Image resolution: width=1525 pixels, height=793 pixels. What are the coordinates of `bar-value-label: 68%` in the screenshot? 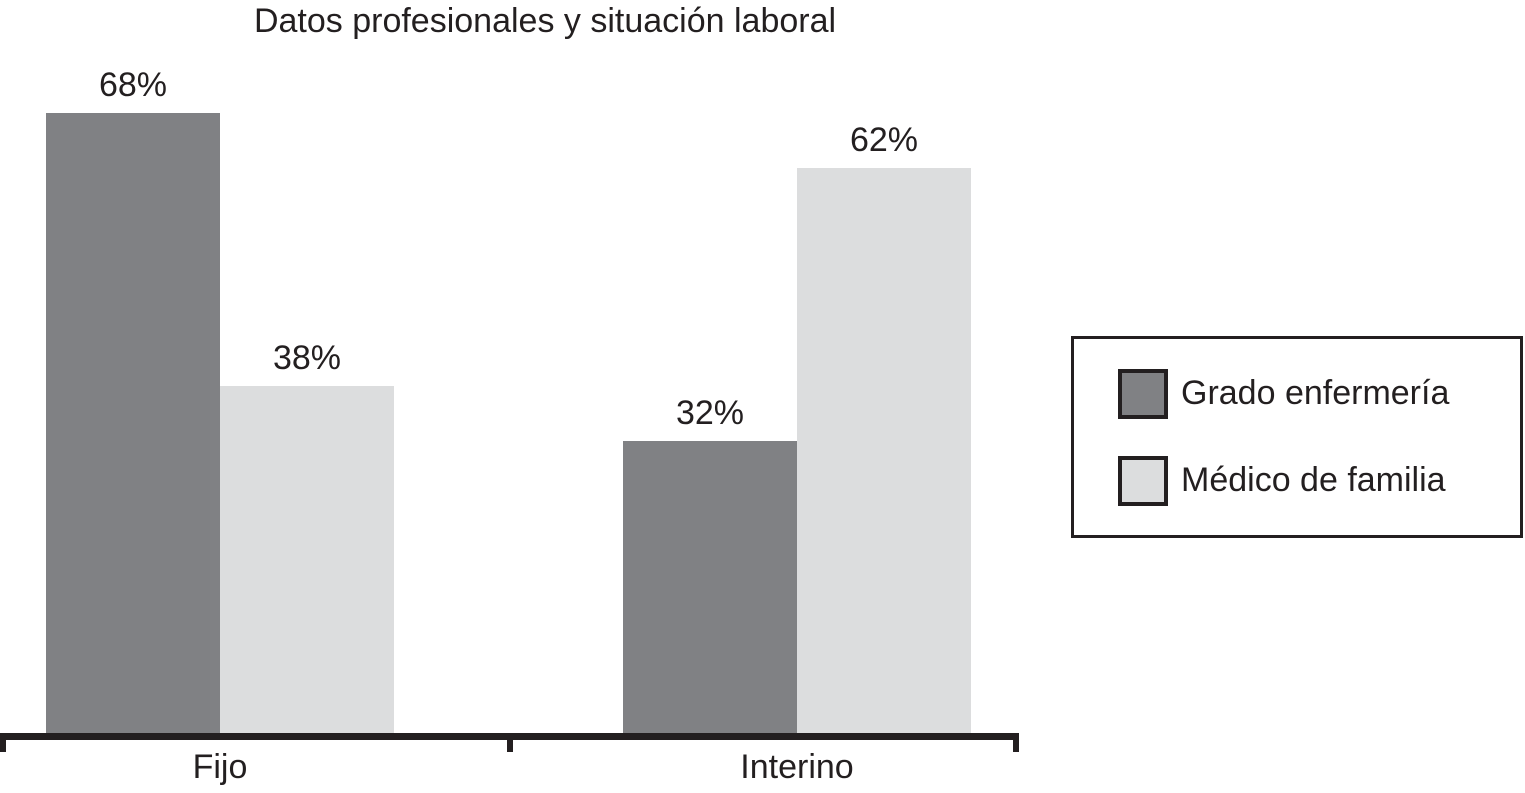 It's located at (133, 84).